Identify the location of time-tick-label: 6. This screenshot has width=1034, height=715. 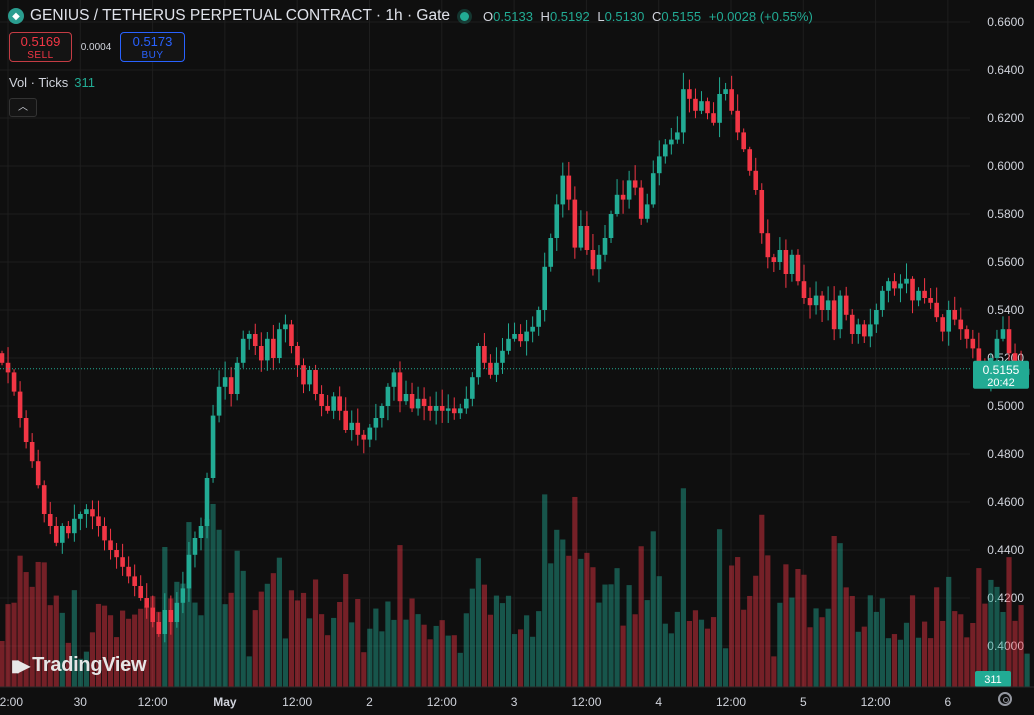
(948, 702).